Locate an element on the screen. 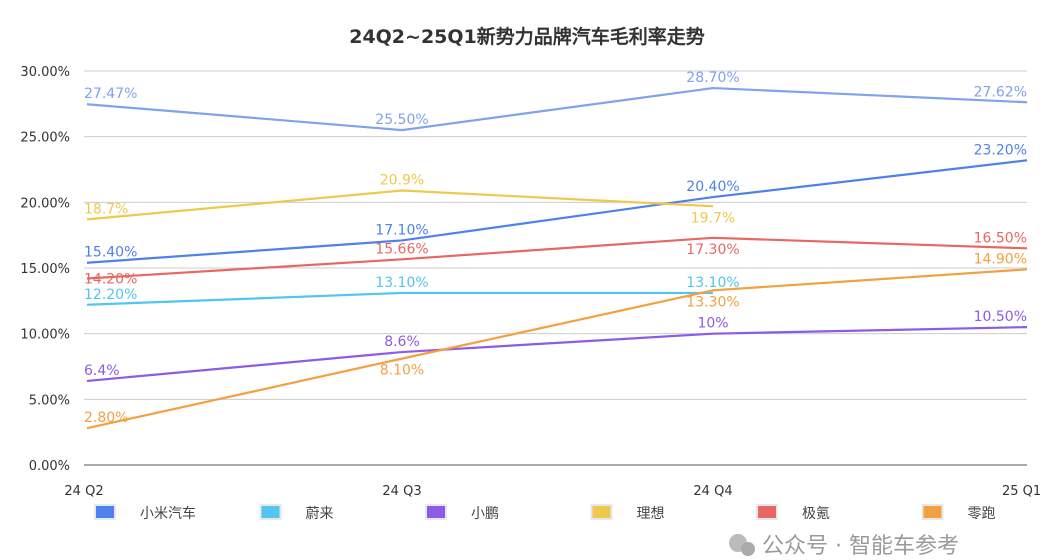 This screenshot has height=560, width=1055. data-label: 8.6% is located at coordinates (402, 342).